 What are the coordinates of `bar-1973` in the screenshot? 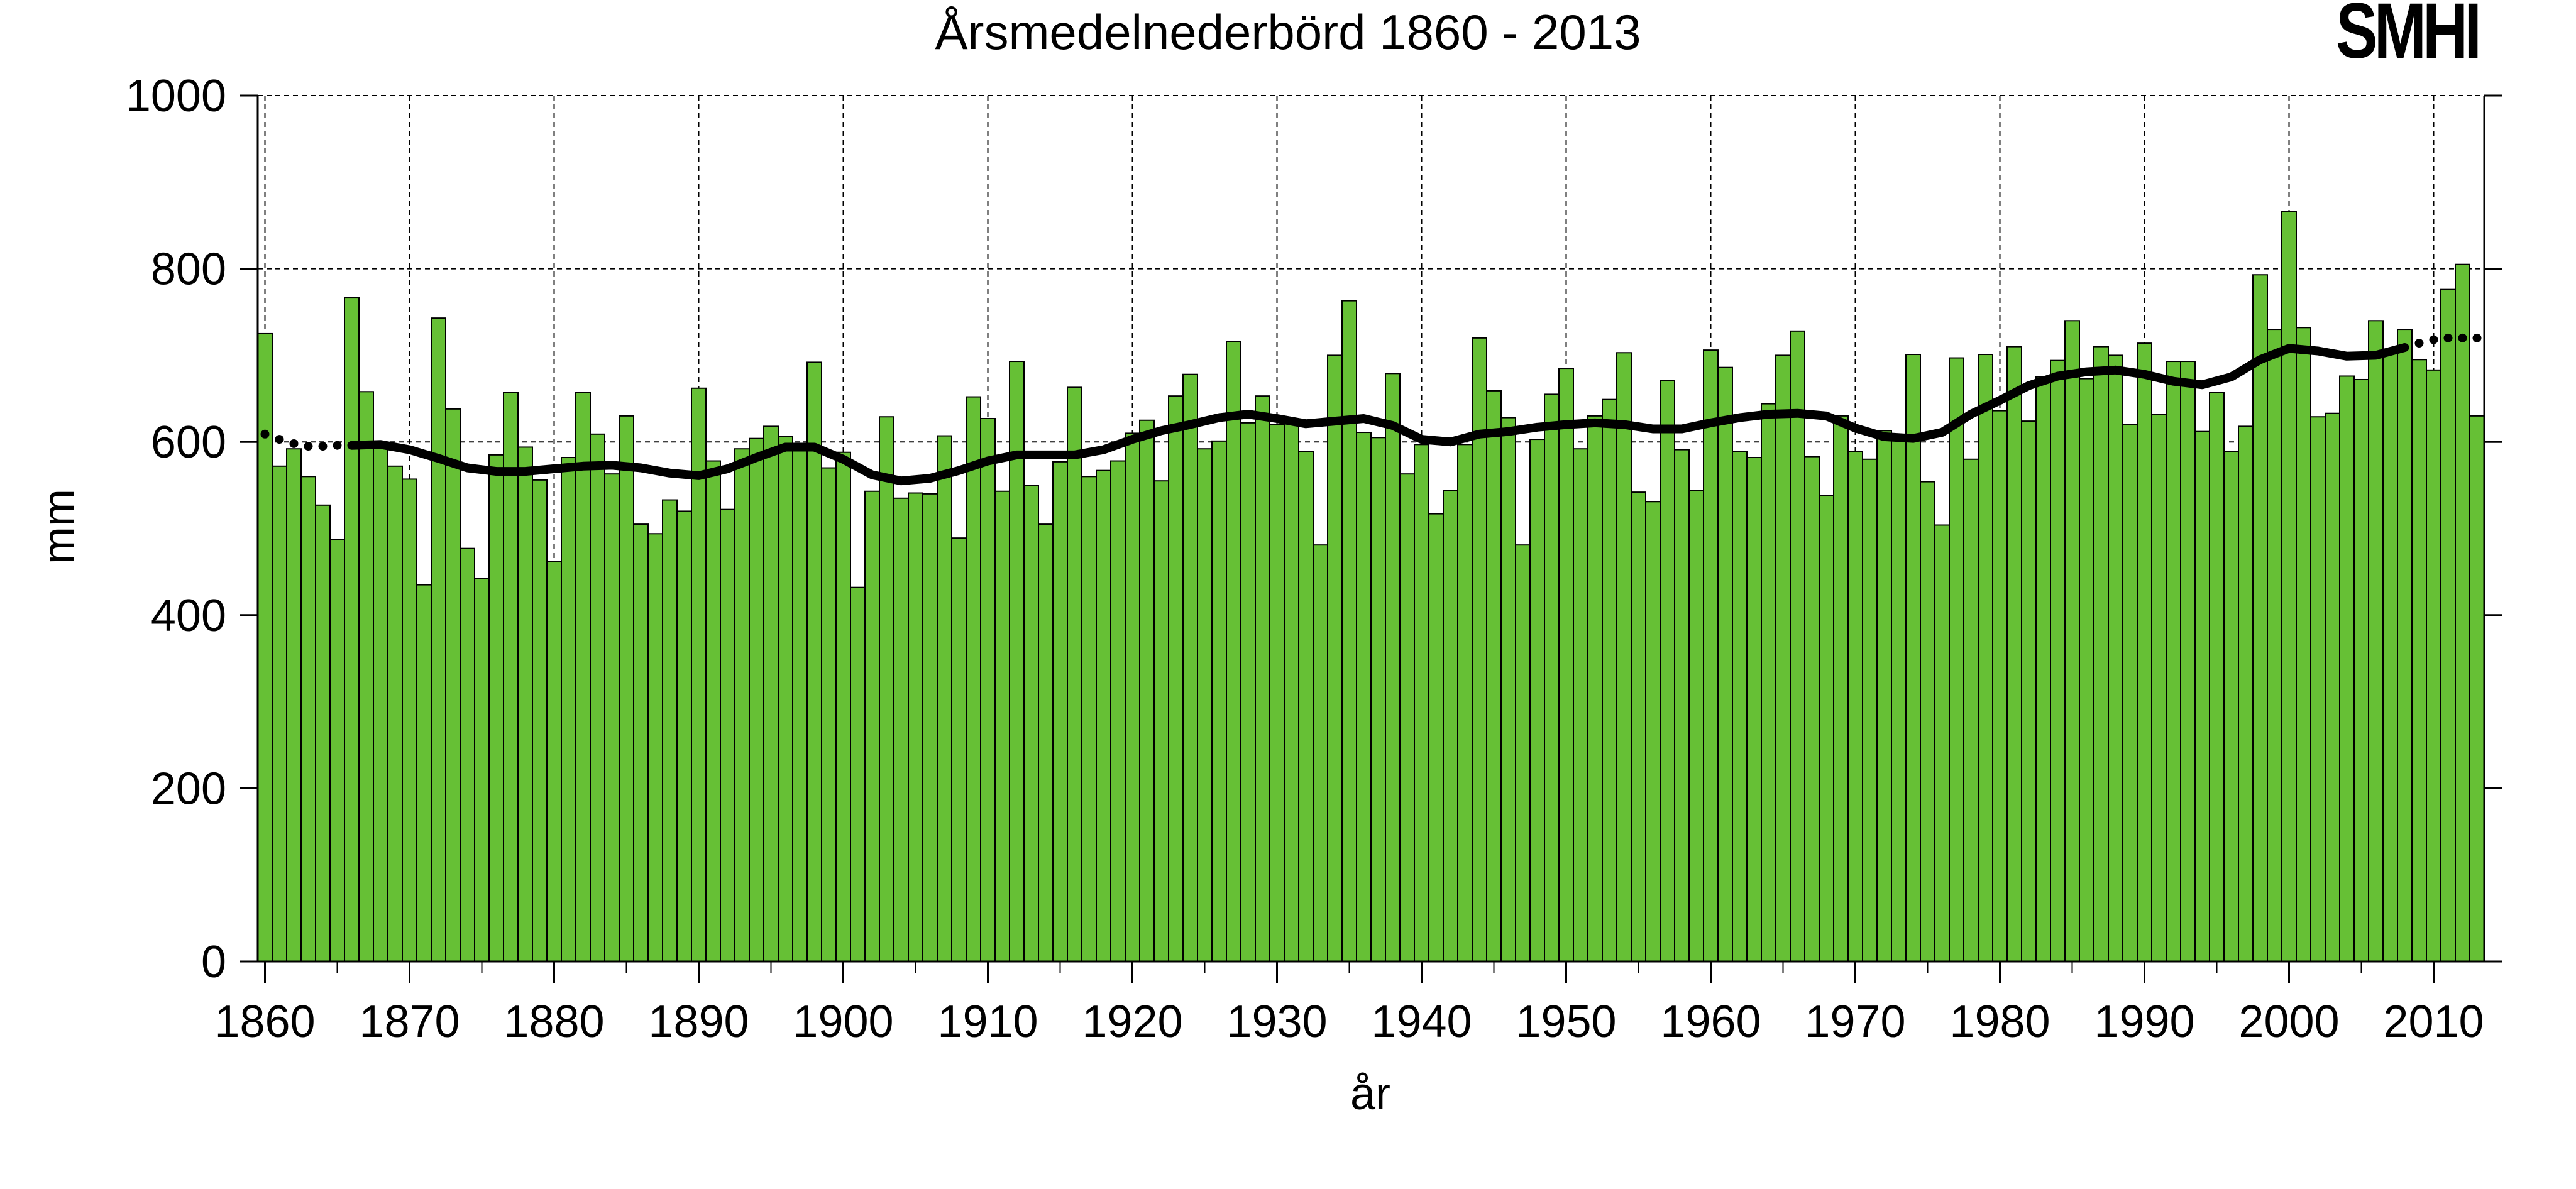 It's located at (1899, 698).